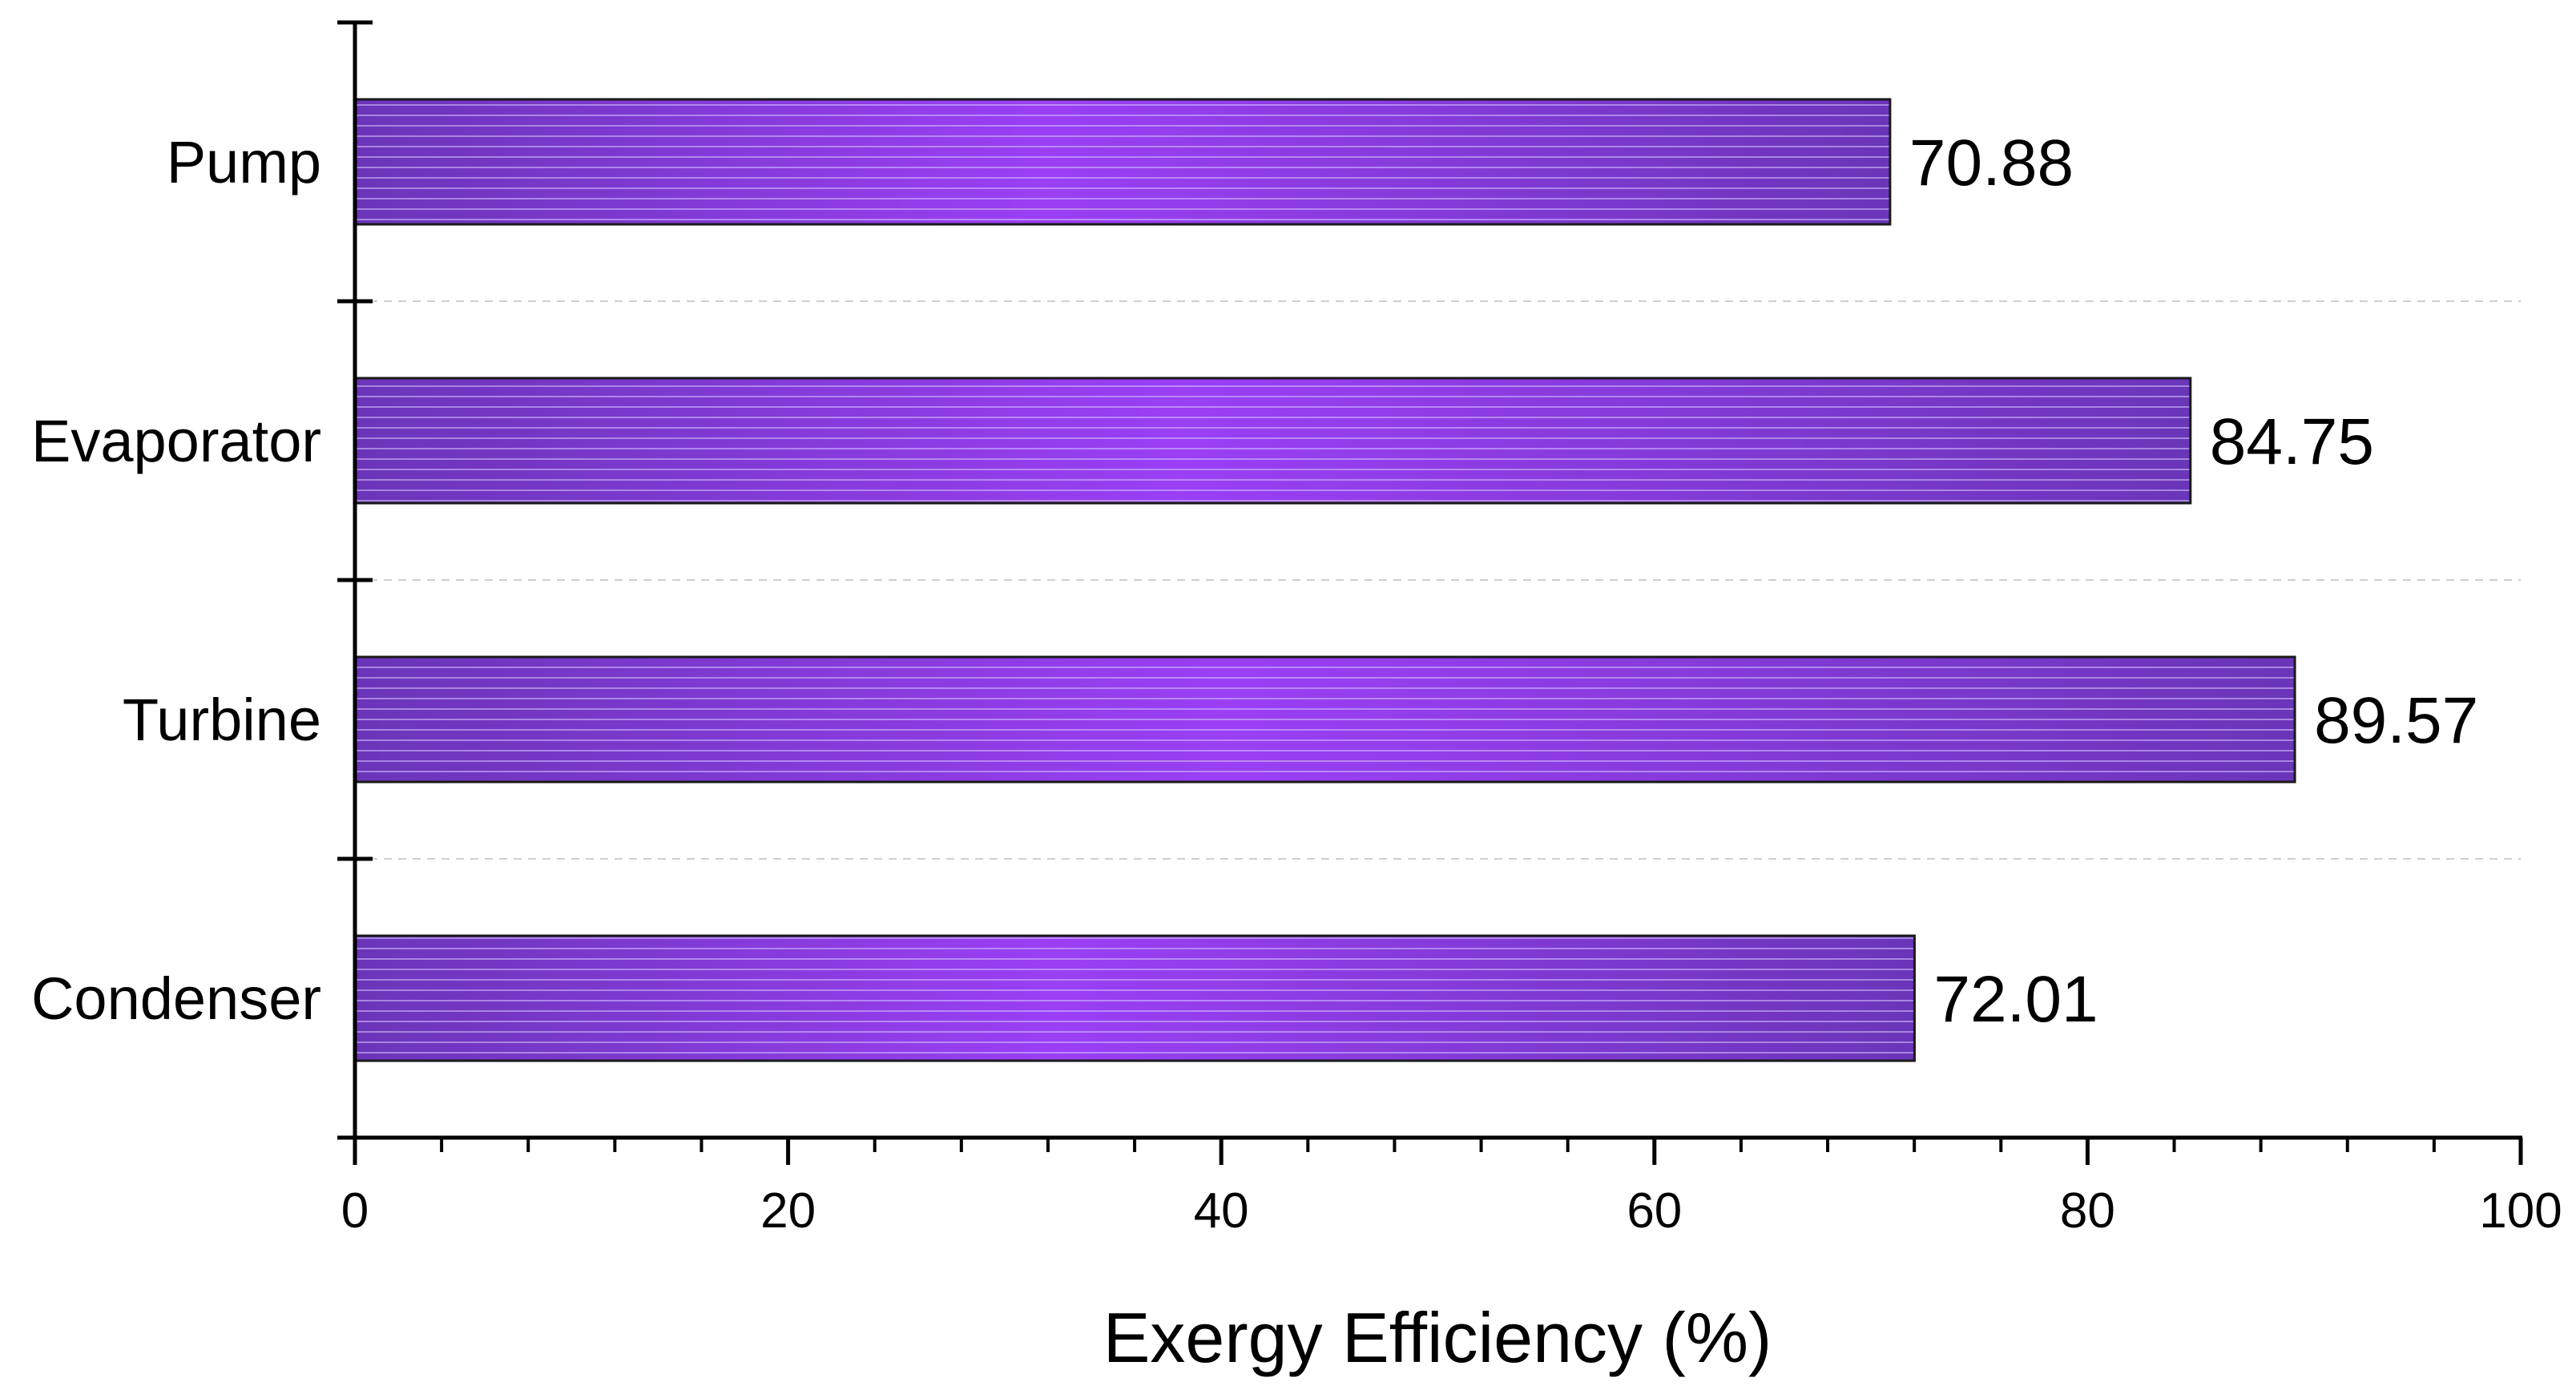 This screenshot has width=2576, height=1386. Describe the element at coordinates (1273, 440) in the screenshot. I see `bar-stripes-evaporator` at that location.